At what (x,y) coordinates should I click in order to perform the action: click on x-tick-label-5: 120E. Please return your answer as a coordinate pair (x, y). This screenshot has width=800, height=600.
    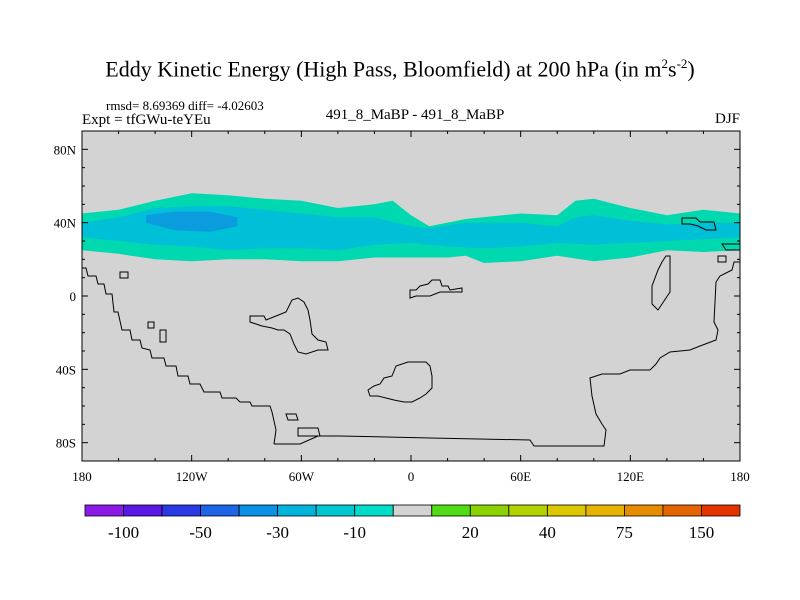
    Looking at the image, I should click on (631, 476).